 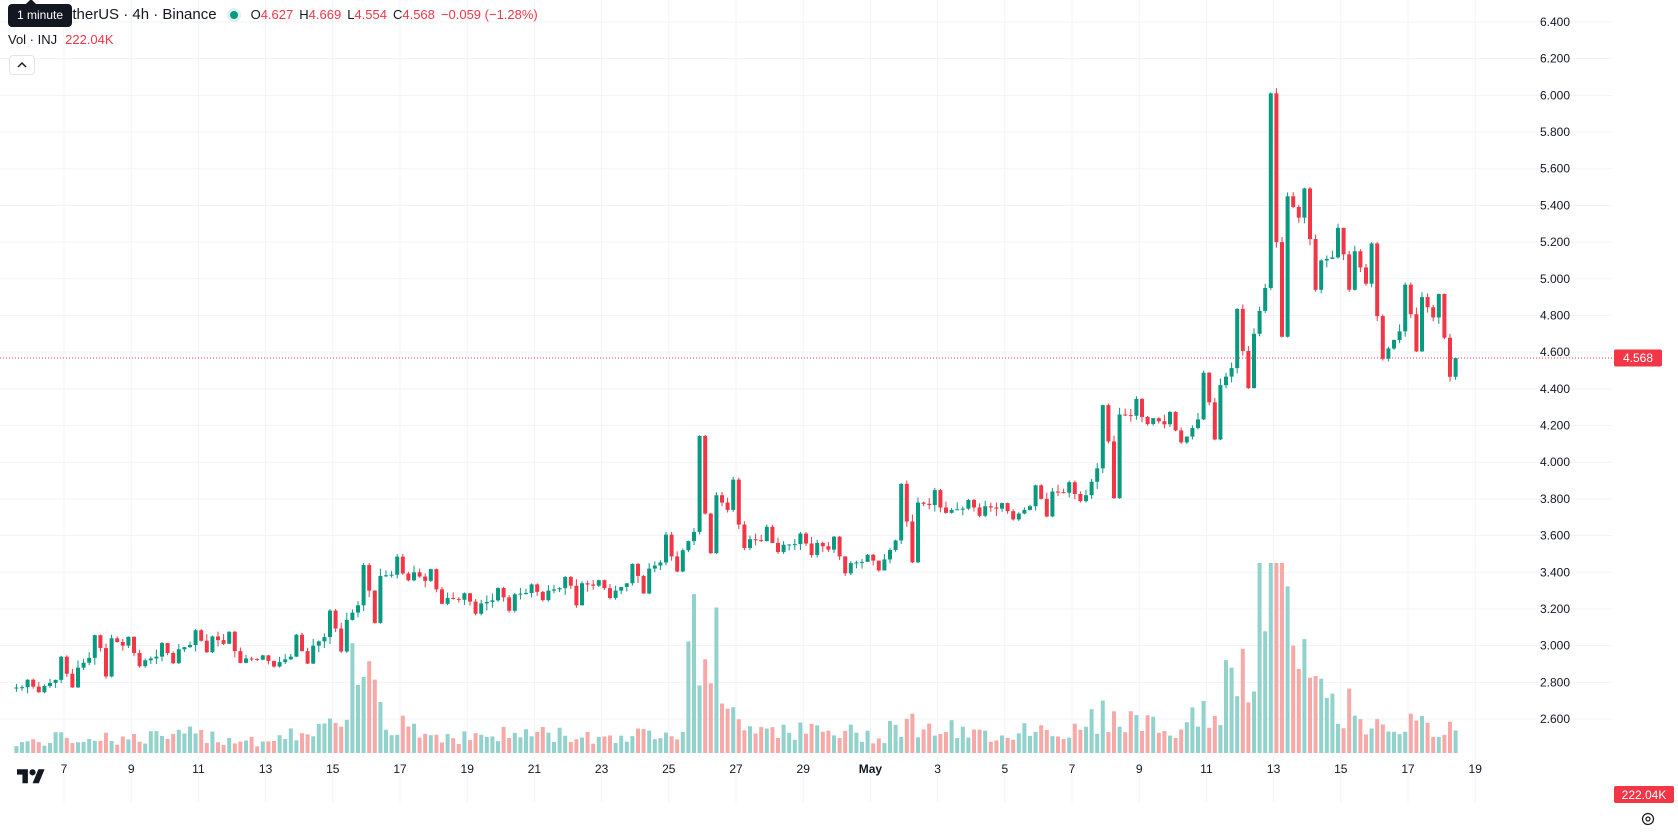 What do you see at coordinates (89, 39) in the screenshot?
I see `volume-legend-value: 222.04K` at bounding box center [89, 39].